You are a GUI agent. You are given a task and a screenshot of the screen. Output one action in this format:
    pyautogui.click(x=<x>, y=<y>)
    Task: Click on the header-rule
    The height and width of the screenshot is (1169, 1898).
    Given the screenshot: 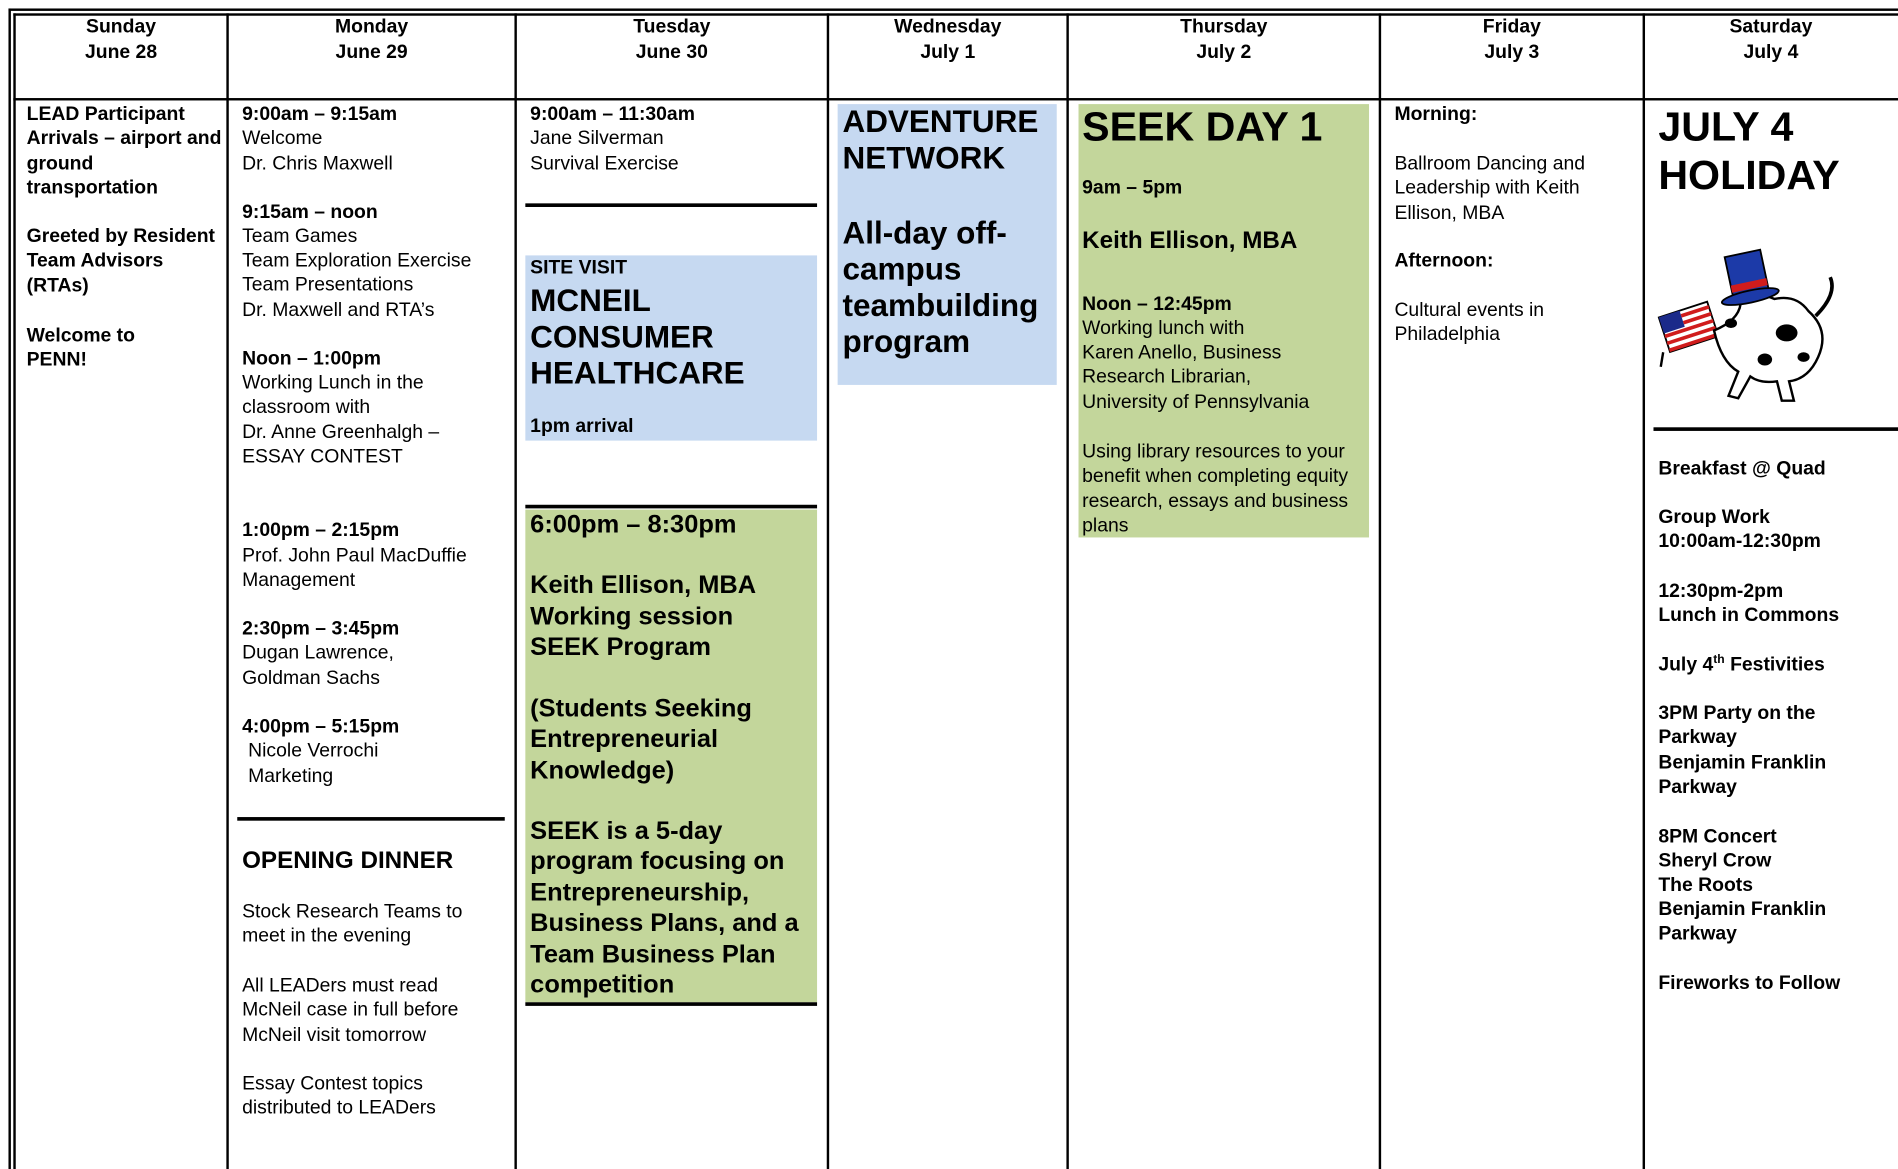 What is the action you would take?
    pyautogui.click(x=955, y=99)
    